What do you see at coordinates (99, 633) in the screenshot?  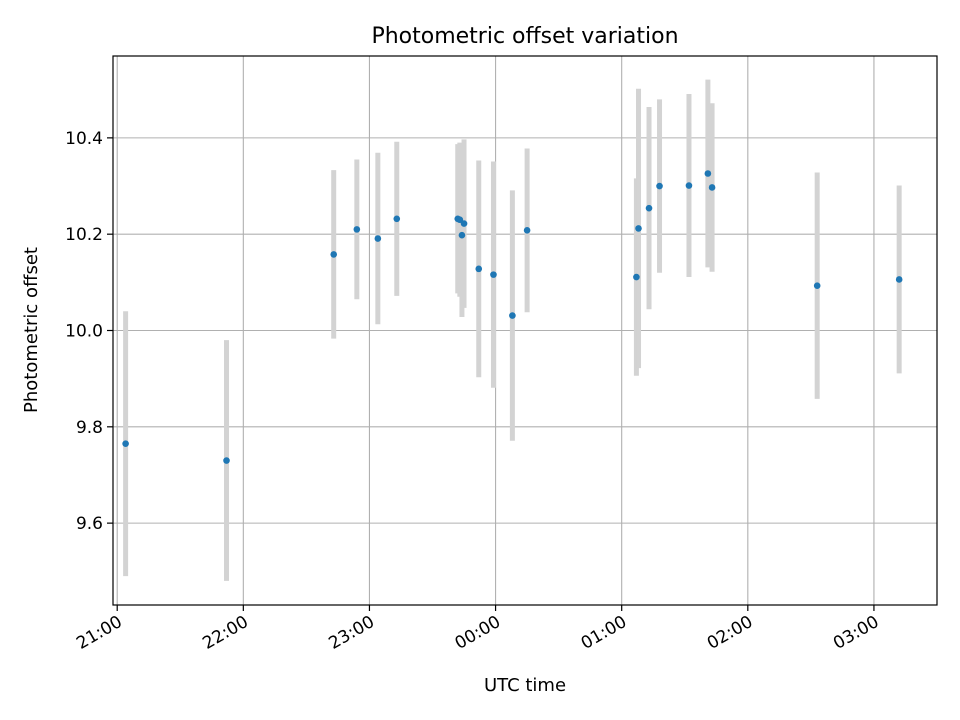 I see `x-tick-label: 21:00` at bounding box center [99, 633].